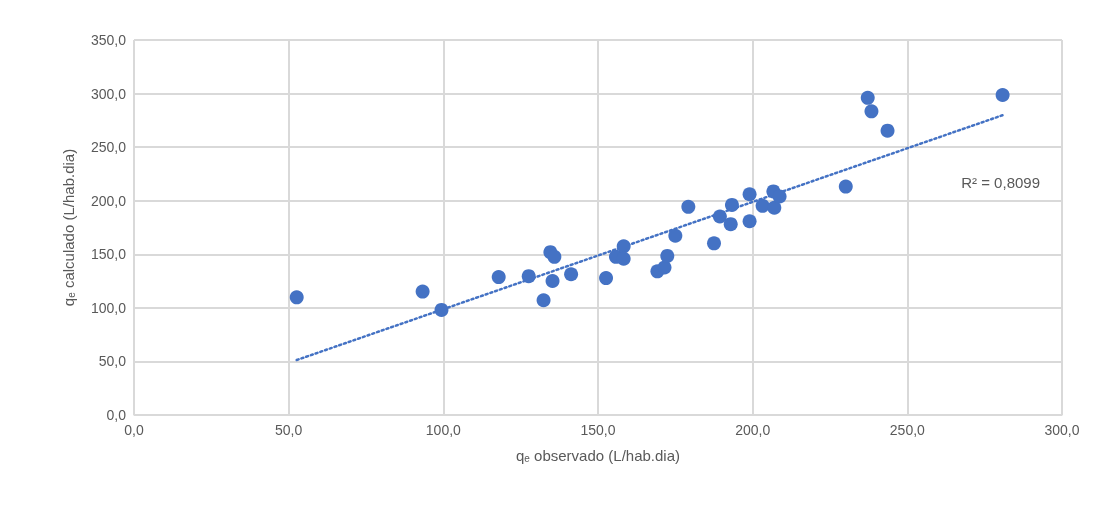 The height and width of the screenshot is (513, 1112). What do you see at coordinates (108, 254) in the screenshot?
I see `y-tick-label: 150,0` at bounding box center [108, 254].